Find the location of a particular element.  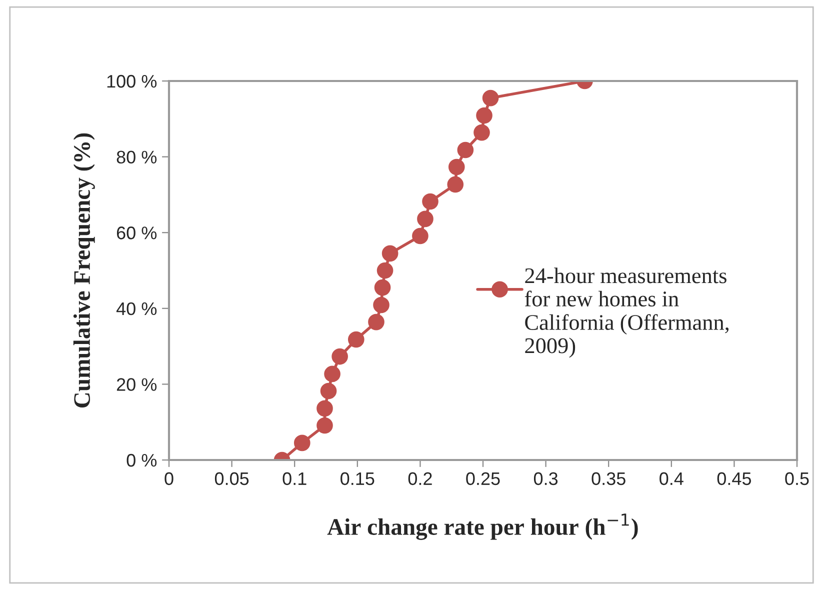

x-tick-label: 0.05 is located at coordinates (231, 479).